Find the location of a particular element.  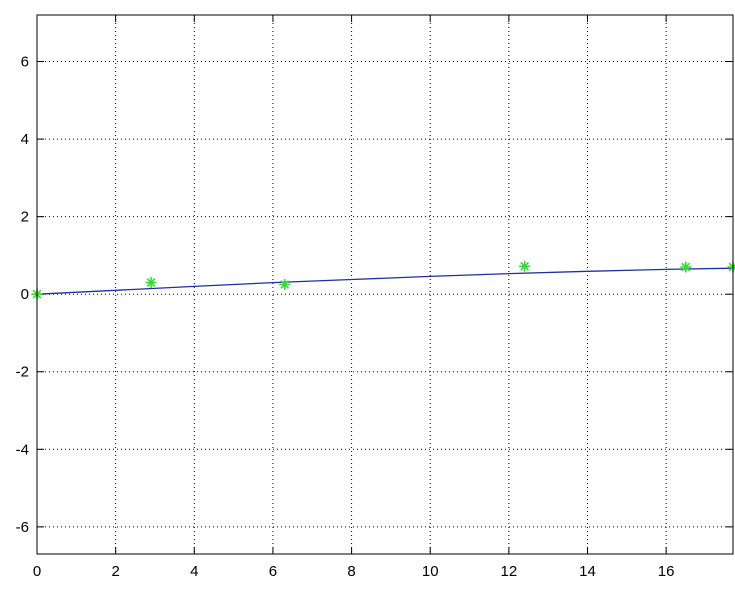

y-tick-label: 4 is located at coordinates (25, 139).